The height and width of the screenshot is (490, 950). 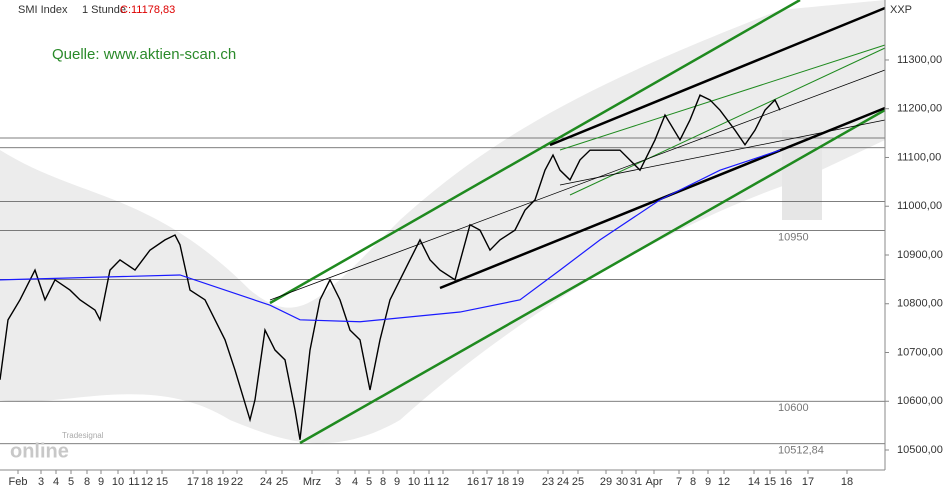 I want to click on x-tick-label: 7, so click(x=679, y=482).